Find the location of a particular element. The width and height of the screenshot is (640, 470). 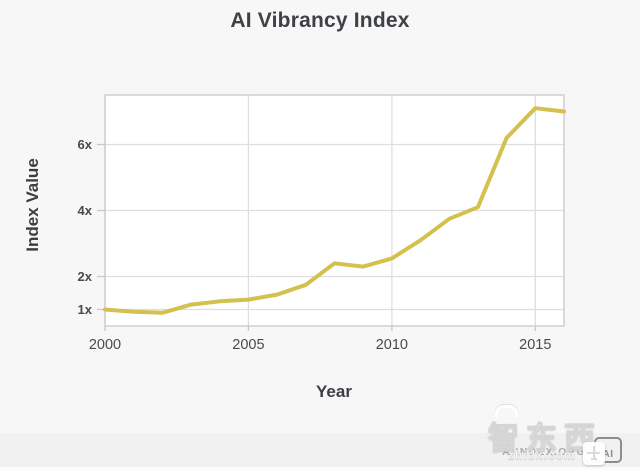

antenna-icon is located at coordinates (506, 411).